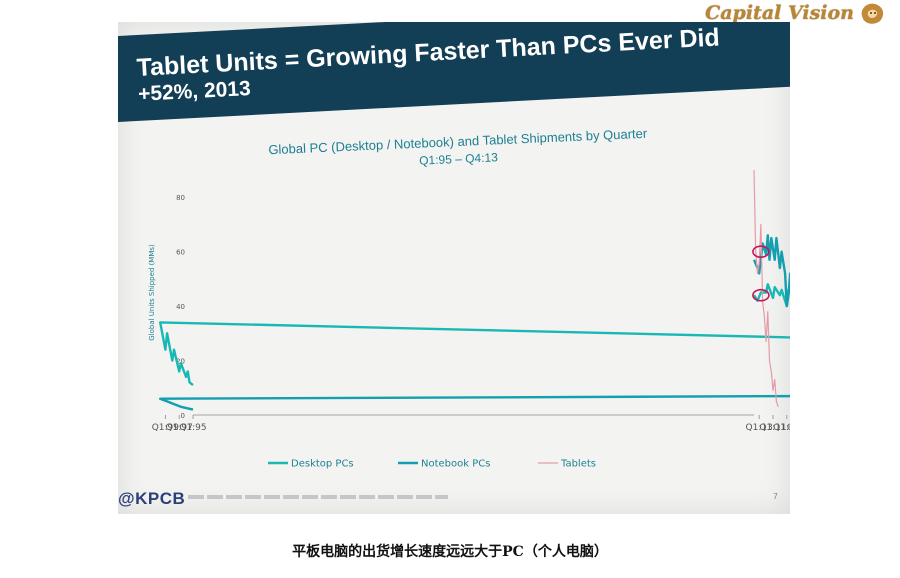 This screenshot has height=578, width=900. I want to click on x-tick-label: Q1:07, so click(788, 428).